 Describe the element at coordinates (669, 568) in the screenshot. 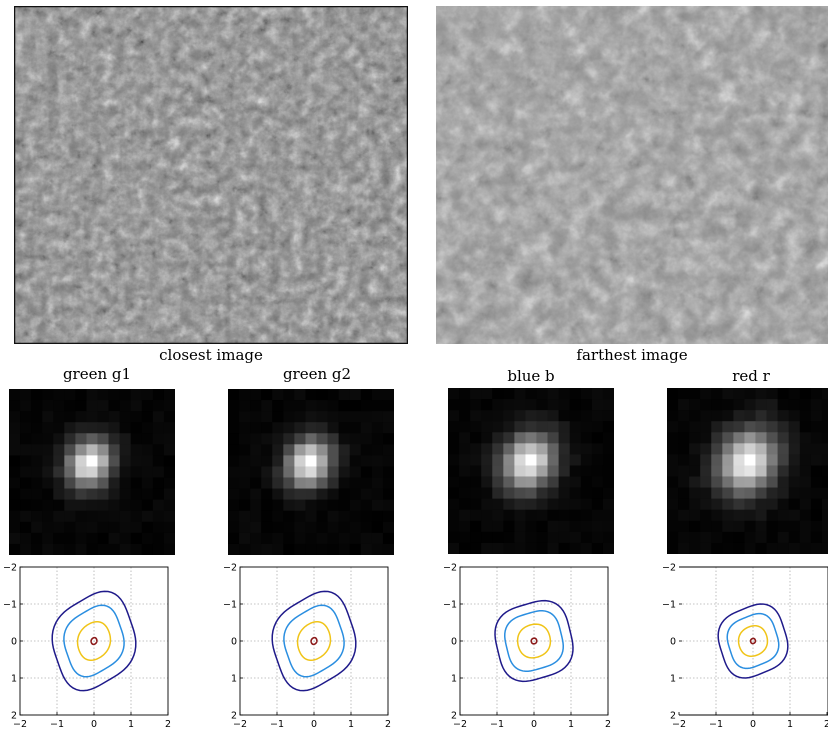

I see `y-tick-label: −2` at that location.